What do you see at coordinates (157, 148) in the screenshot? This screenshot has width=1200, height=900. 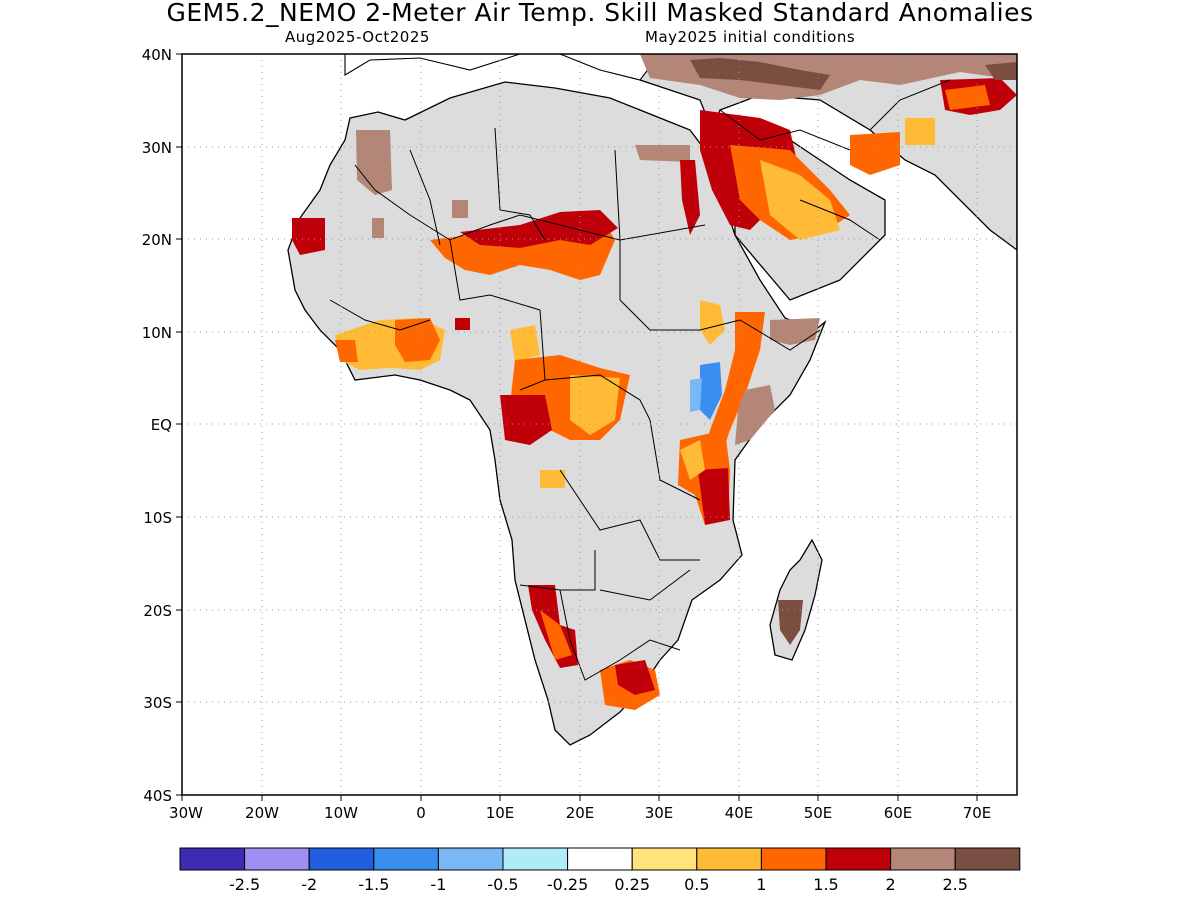 I see `lat-label-30n: 30N` at bounding box center [157, 148].